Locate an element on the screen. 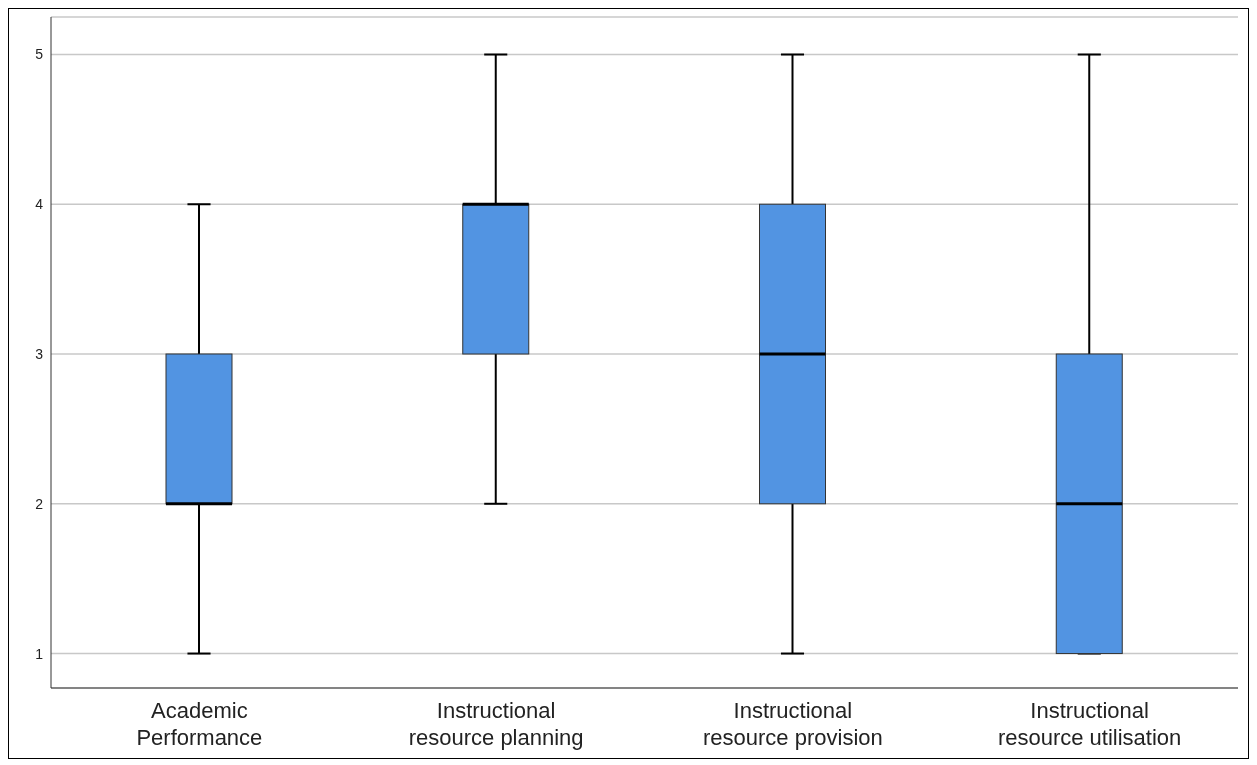 The height and width of the screenshot is (765, 1257). x-tick-label: Instructional resource utilisation is located at coordinates (1089, 724).